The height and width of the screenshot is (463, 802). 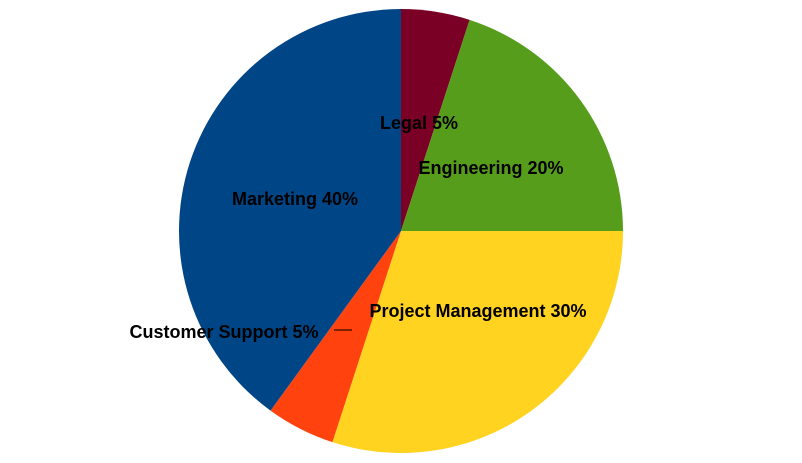 I want to click on pie-slice-customer-support, so click(x=335, y=337).